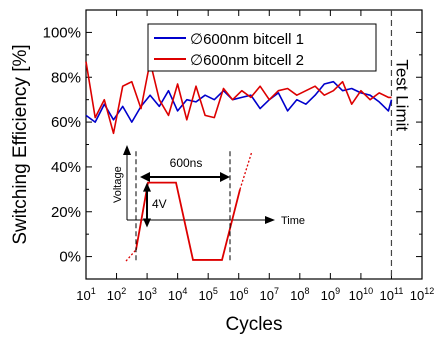 The height and width of the screenshot is (339, 438). I want to click on y-tick-label: 60%, so click(66, 122).